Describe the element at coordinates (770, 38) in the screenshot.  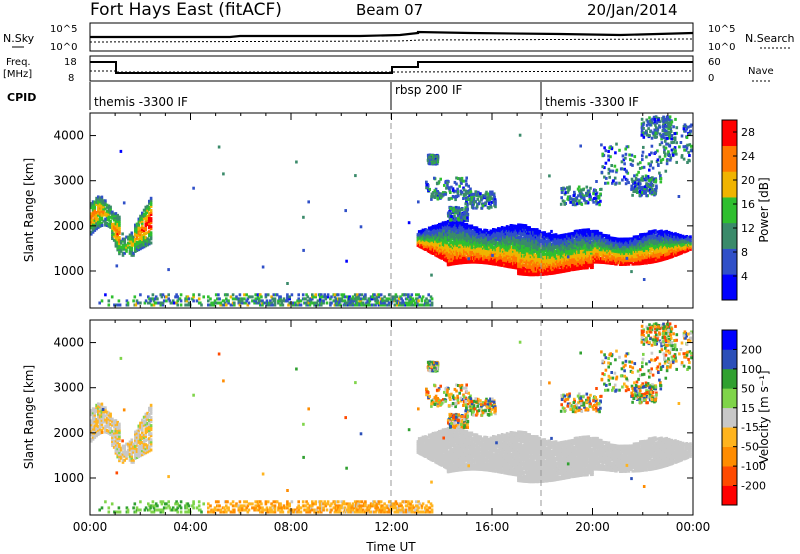
I see `noise-right-label: N.Search` at that location.